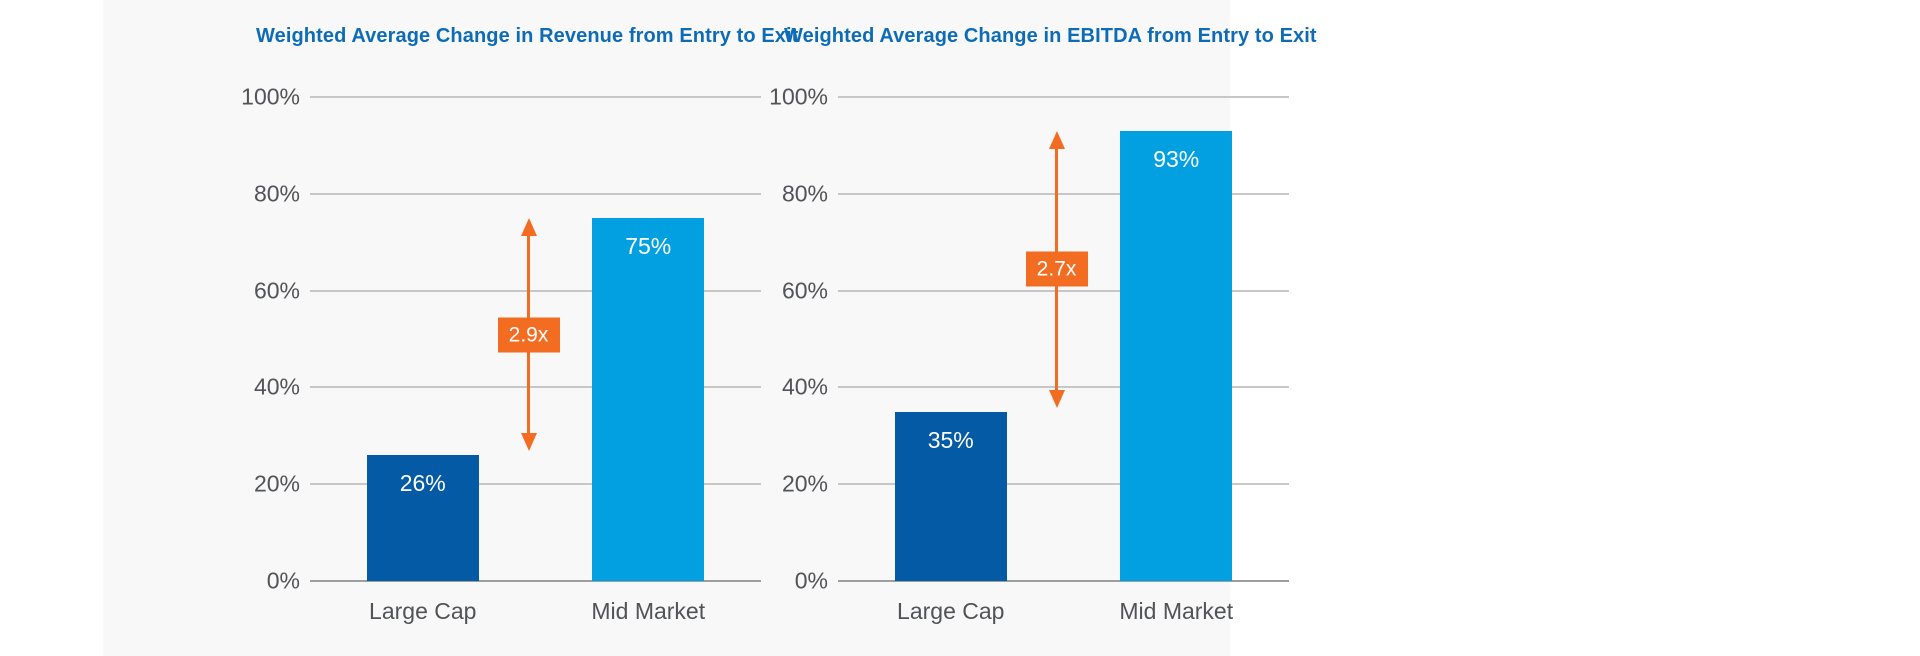 This screenshot has width=1920, height=656. What do you see at coordinates (422, 483) in the screenshot?
I see `bar-value-label: 26%` at bounding box center [422, 483].